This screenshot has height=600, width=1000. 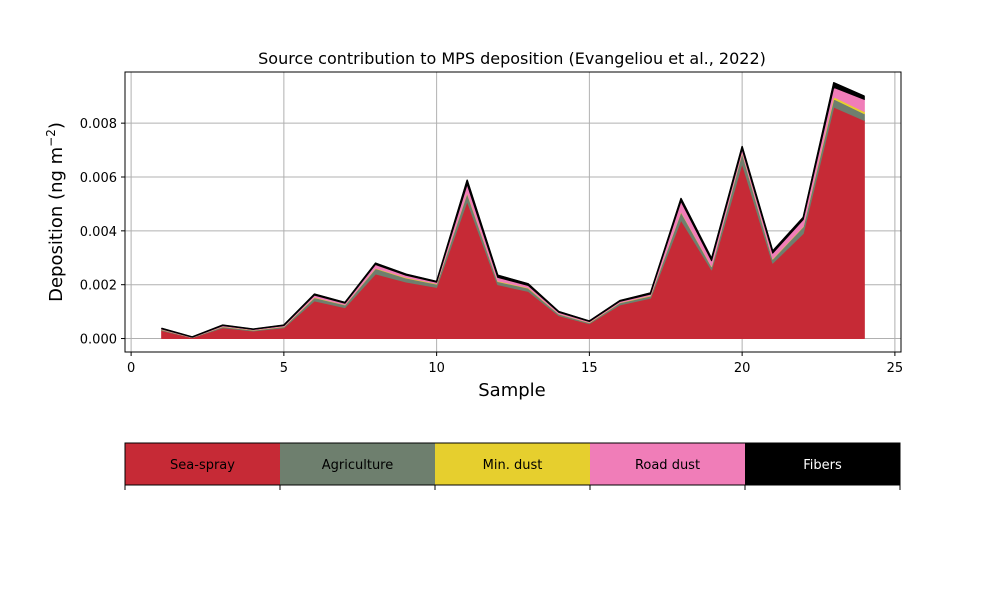 I want to click on y-axis-title: Deposition (ng m−2), so click(x=55, y=212).